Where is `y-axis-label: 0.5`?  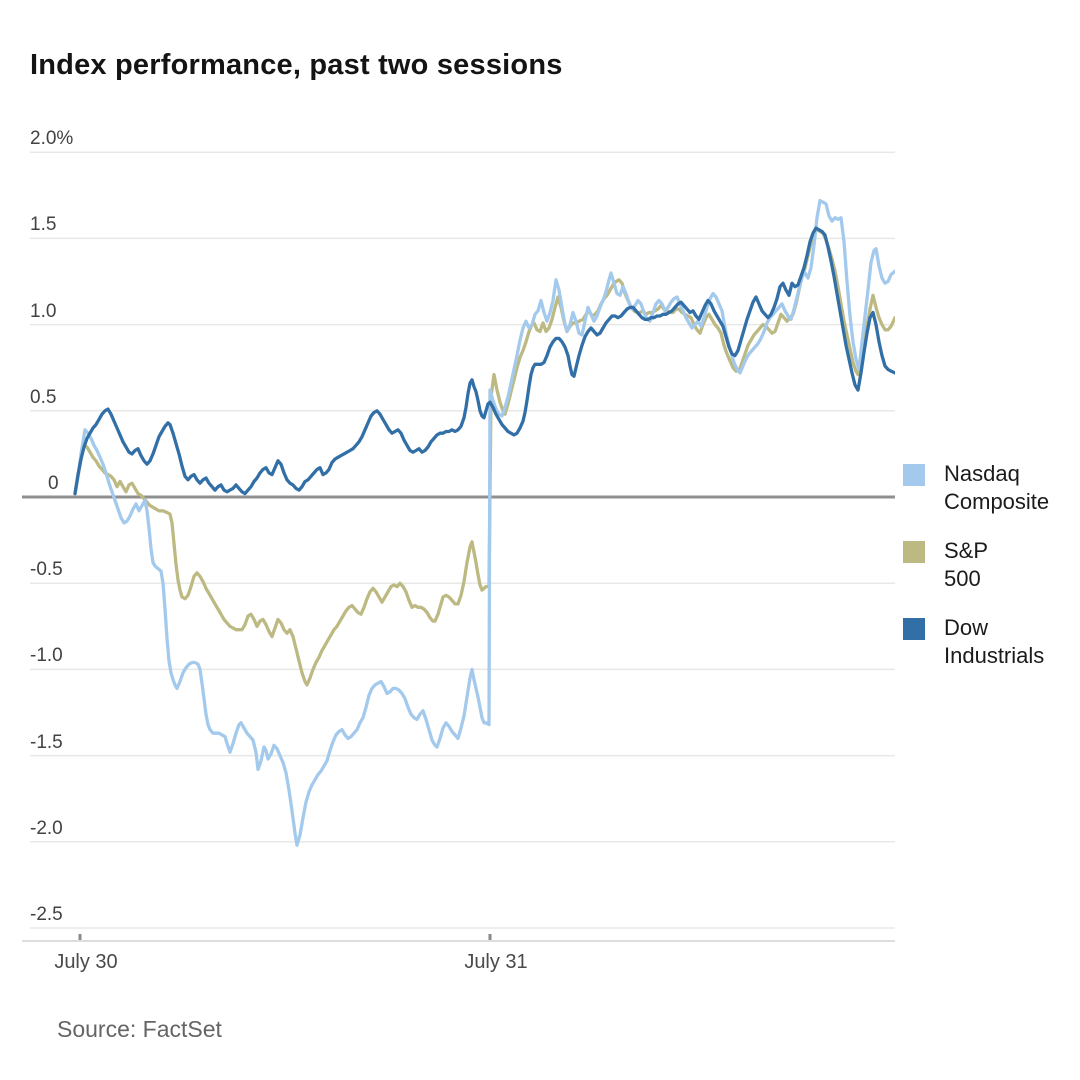 y-axis-label: 0.5 is located at coordinates (43, 397).